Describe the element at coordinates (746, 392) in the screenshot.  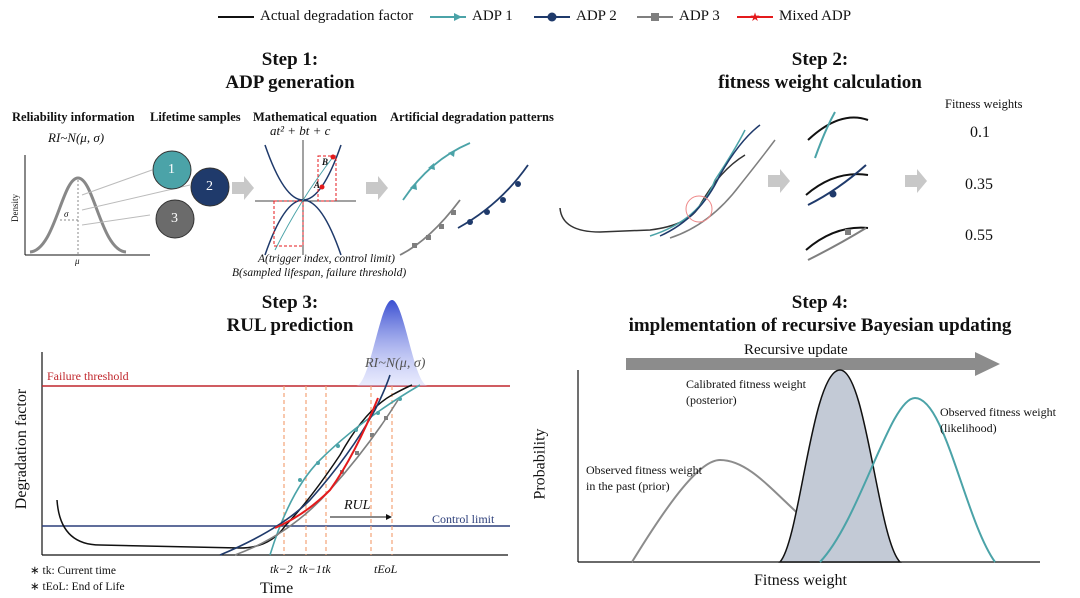
I see `posterior-label: Calibrated fitness weight (posterior)` at that location.